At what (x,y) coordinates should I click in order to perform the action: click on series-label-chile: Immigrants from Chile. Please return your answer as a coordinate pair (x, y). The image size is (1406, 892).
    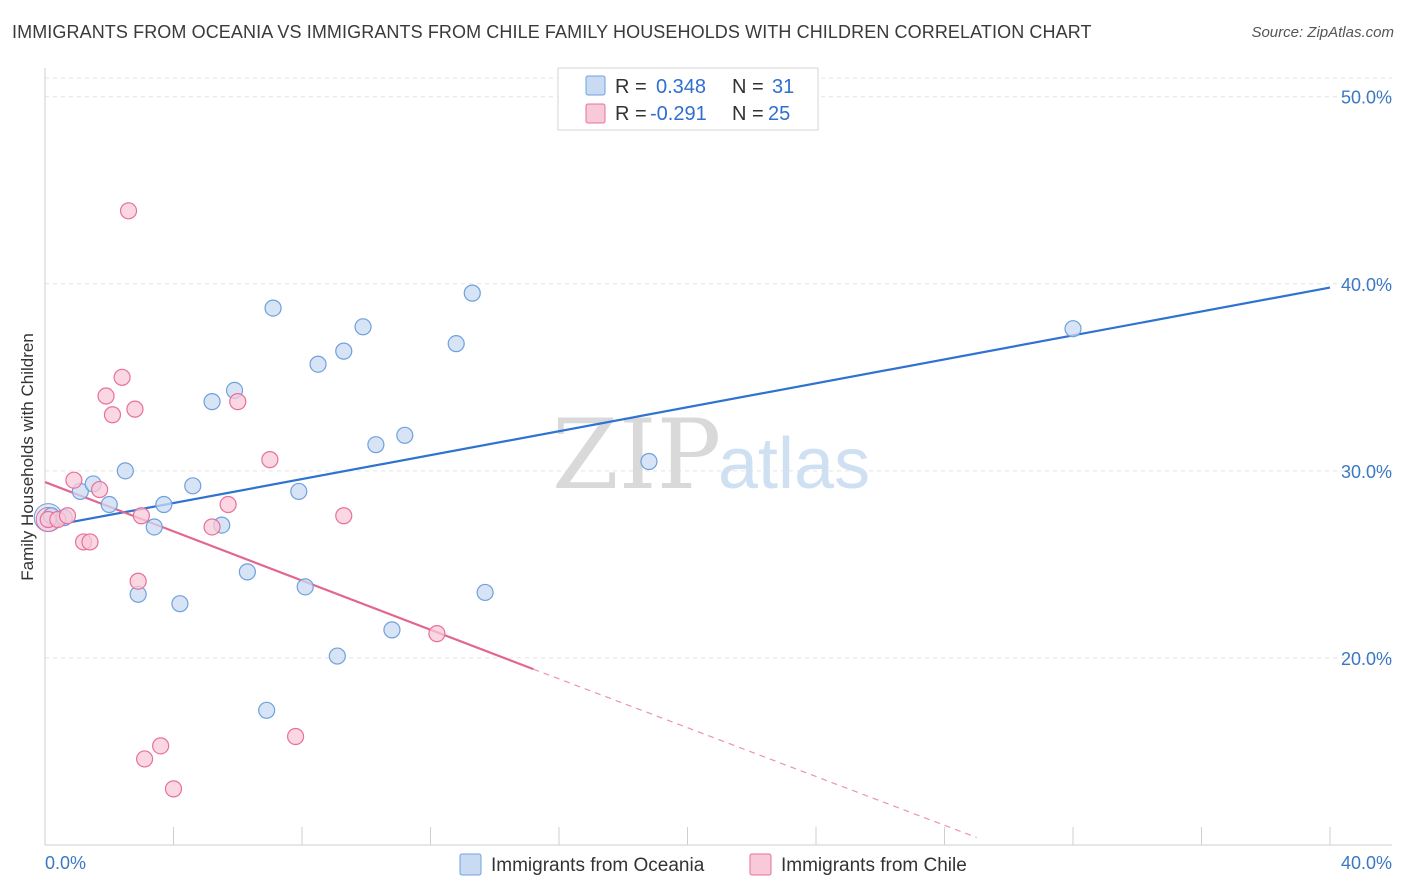
    Looking at the image, I should click on (874, 865).